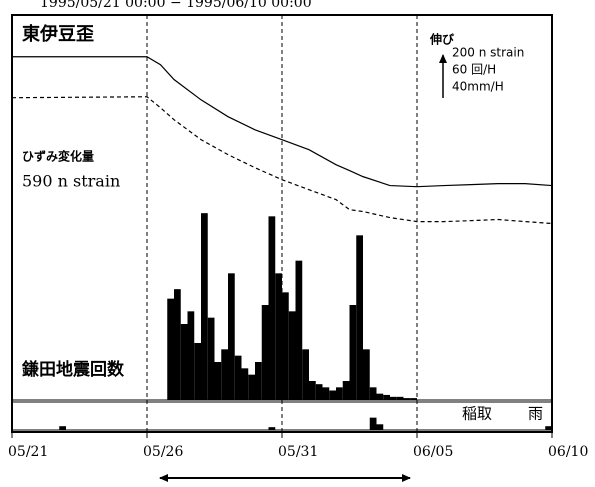 Image resolution: width=595 pixels, height=487 pixels. What do you see at coordinates (478, 87) in the screenshot?
I see `annotation: 40mm/H` at bounding box center [478, 87].